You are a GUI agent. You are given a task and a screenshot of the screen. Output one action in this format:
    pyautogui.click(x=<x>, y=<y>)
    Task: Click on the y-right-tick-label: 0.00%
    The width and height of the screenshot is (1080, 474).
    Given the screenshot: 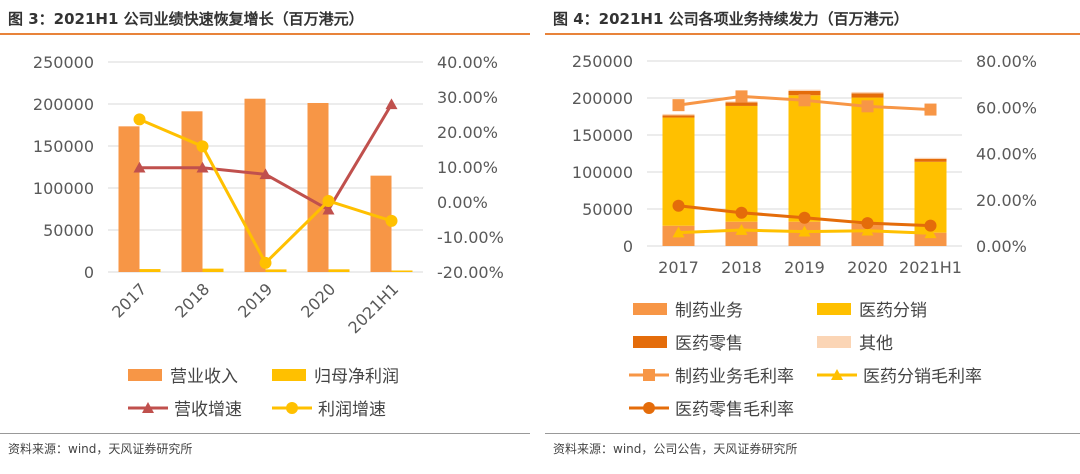 What is the action you would take?
    pyautogui.click(x=462, y=202)
    